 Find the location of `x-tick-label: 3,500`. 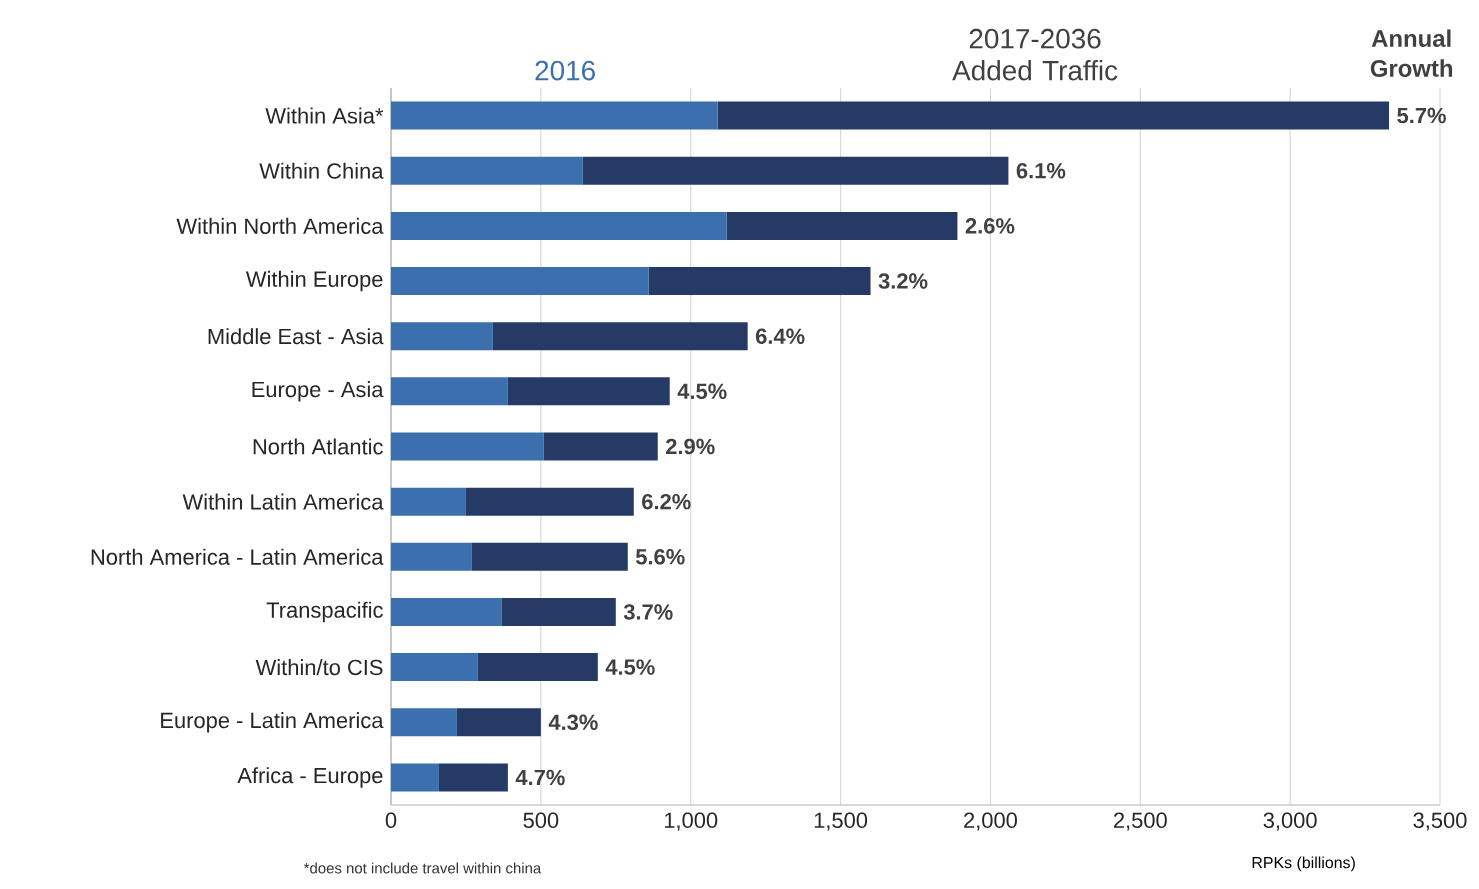

x-tick-label: 3,500 is located at coordinates (1440, 821).